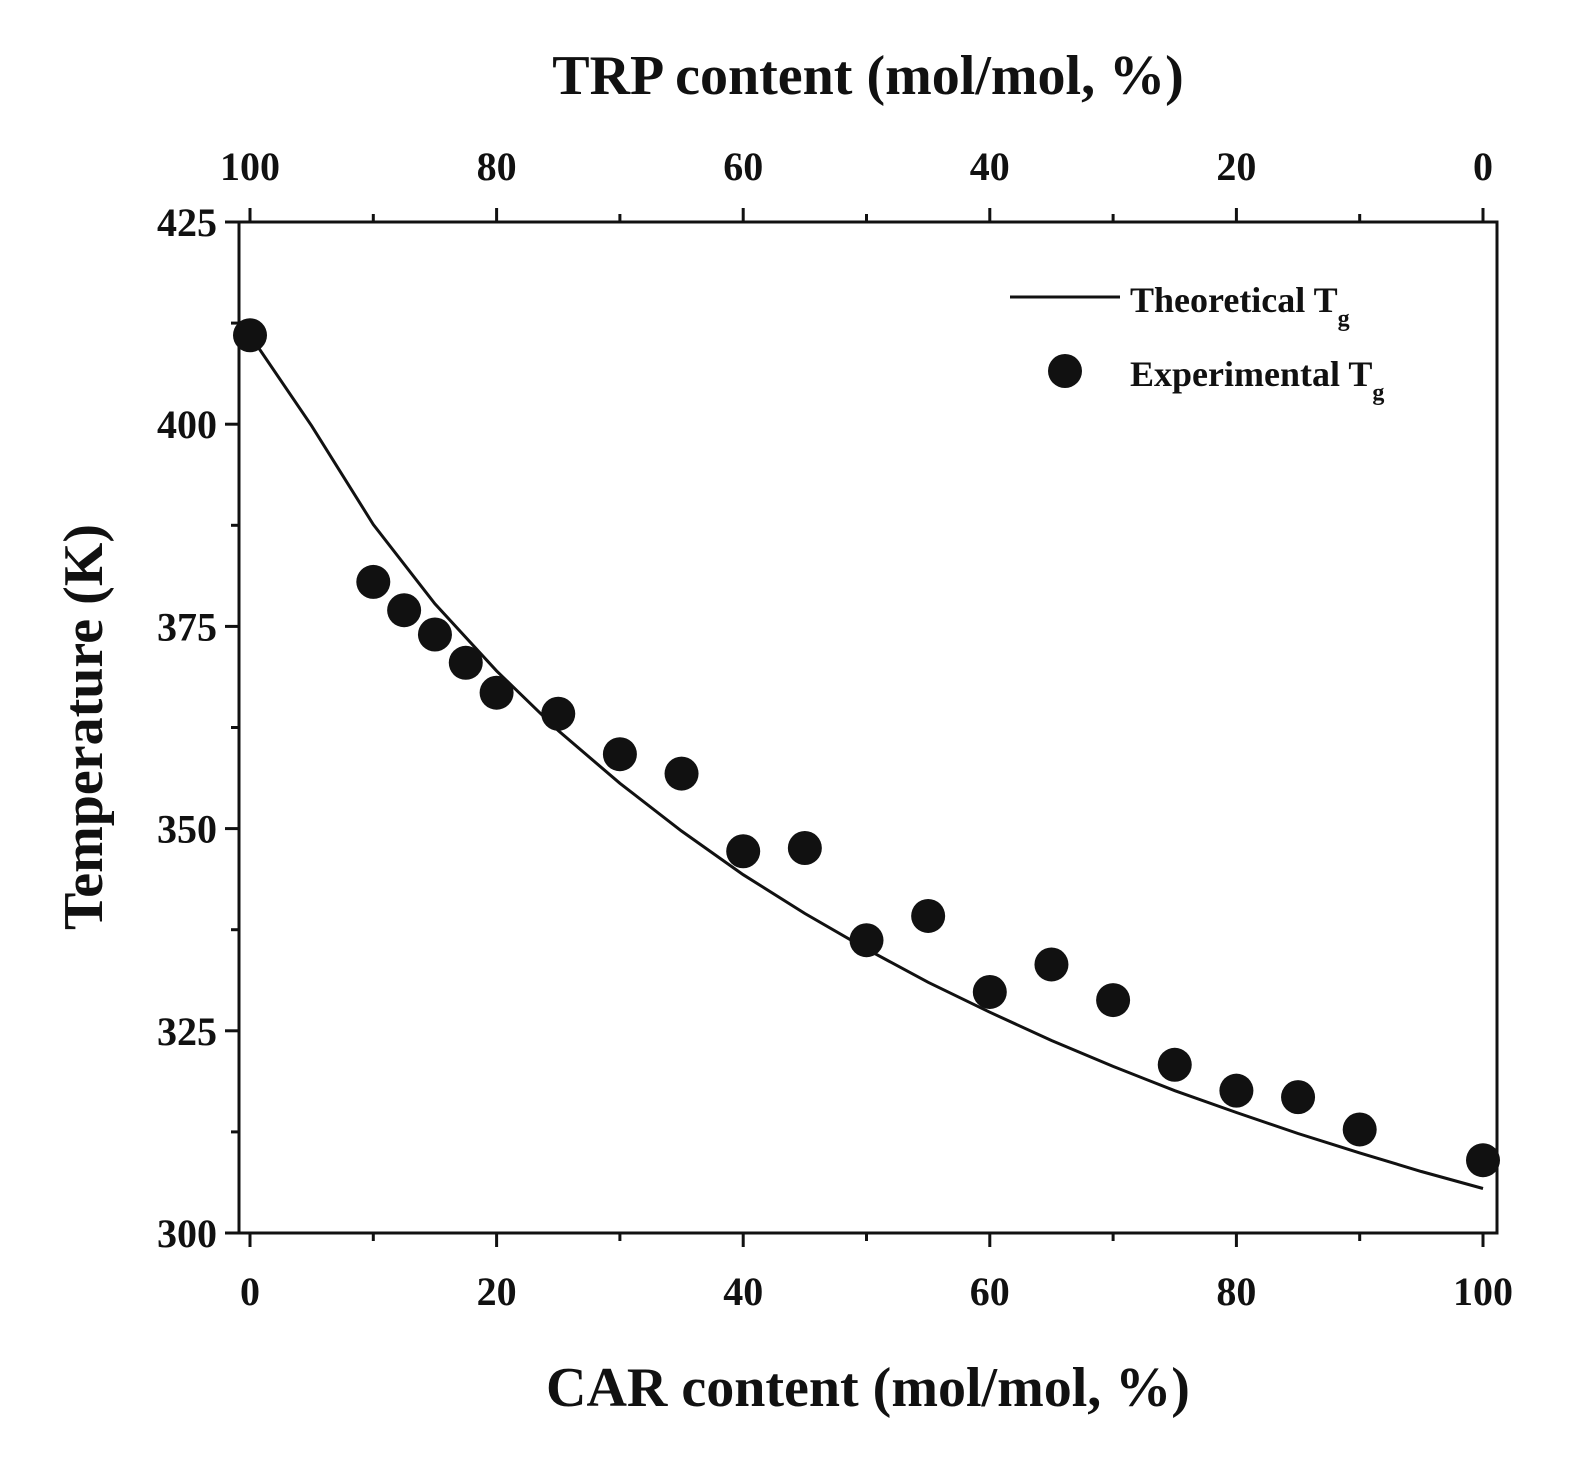  I want to click on top-tick-label: 100, so click(250, 166).